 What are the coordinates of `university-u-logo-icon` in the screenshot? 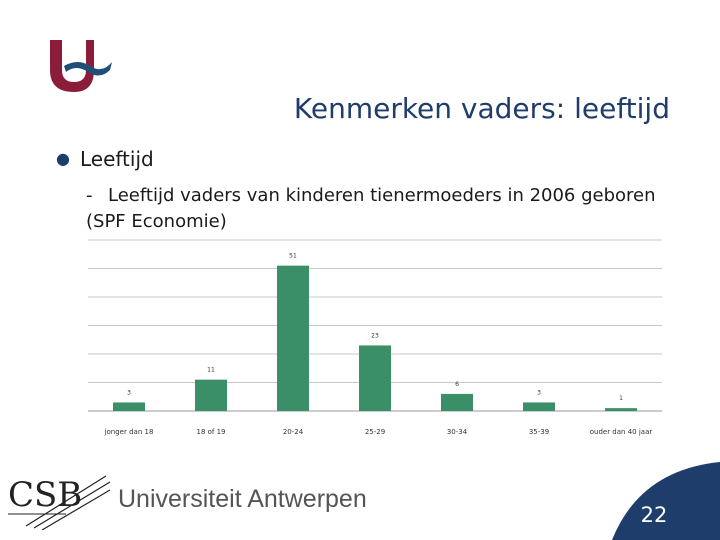 It's located at (81, 66).